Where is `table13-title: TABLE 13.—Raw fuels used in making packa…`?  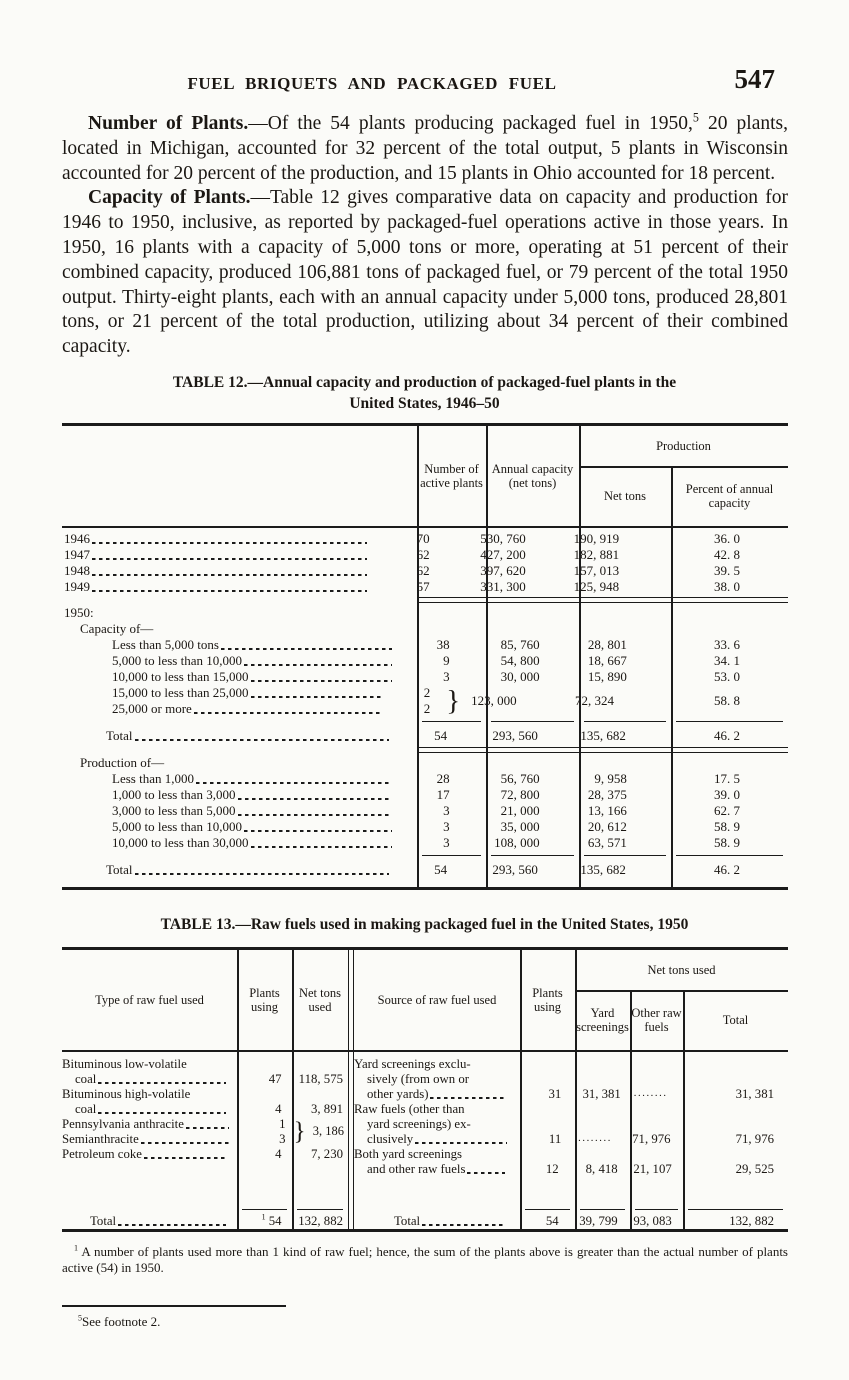
table13-title: TABLE 13.—Raw fuels used in making packa… is located at coordinates (424, 924).